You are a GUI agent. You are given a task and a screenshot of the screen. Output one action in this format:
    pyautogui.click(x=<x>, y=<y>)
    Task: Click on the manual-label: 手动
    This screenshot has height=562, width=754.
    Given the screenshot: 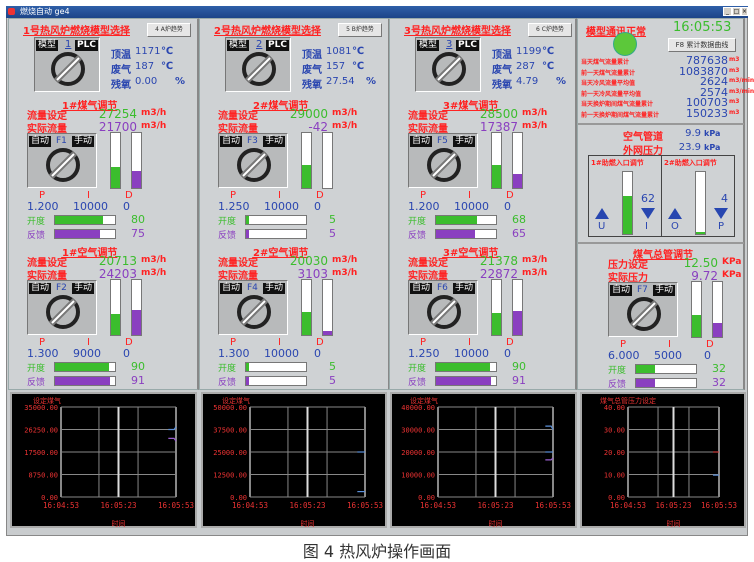 What is the action you would take?
    pyautogui.click(x=664, y=290)
    